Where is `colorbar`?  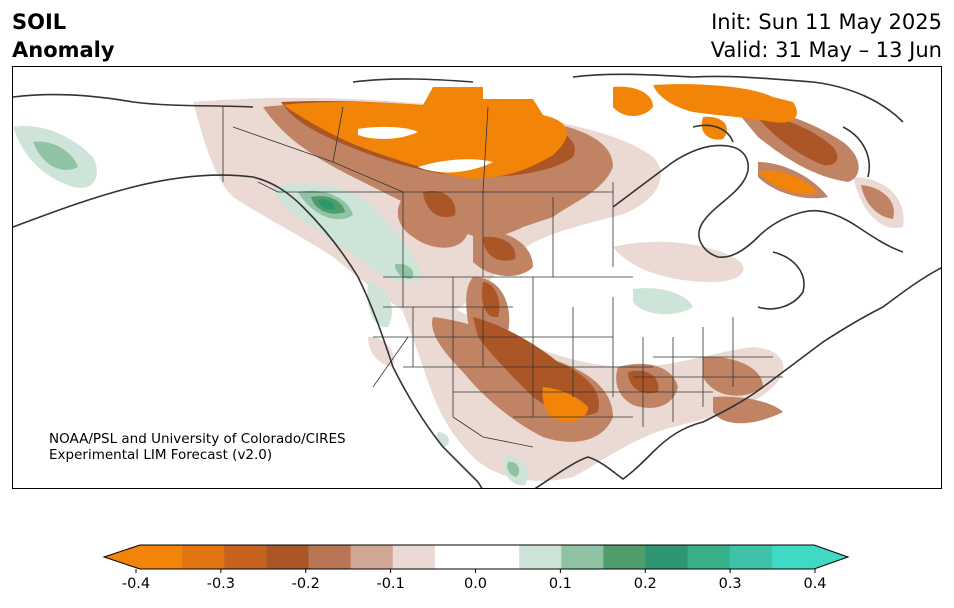 colorbar is located at coordinates (476, 558).